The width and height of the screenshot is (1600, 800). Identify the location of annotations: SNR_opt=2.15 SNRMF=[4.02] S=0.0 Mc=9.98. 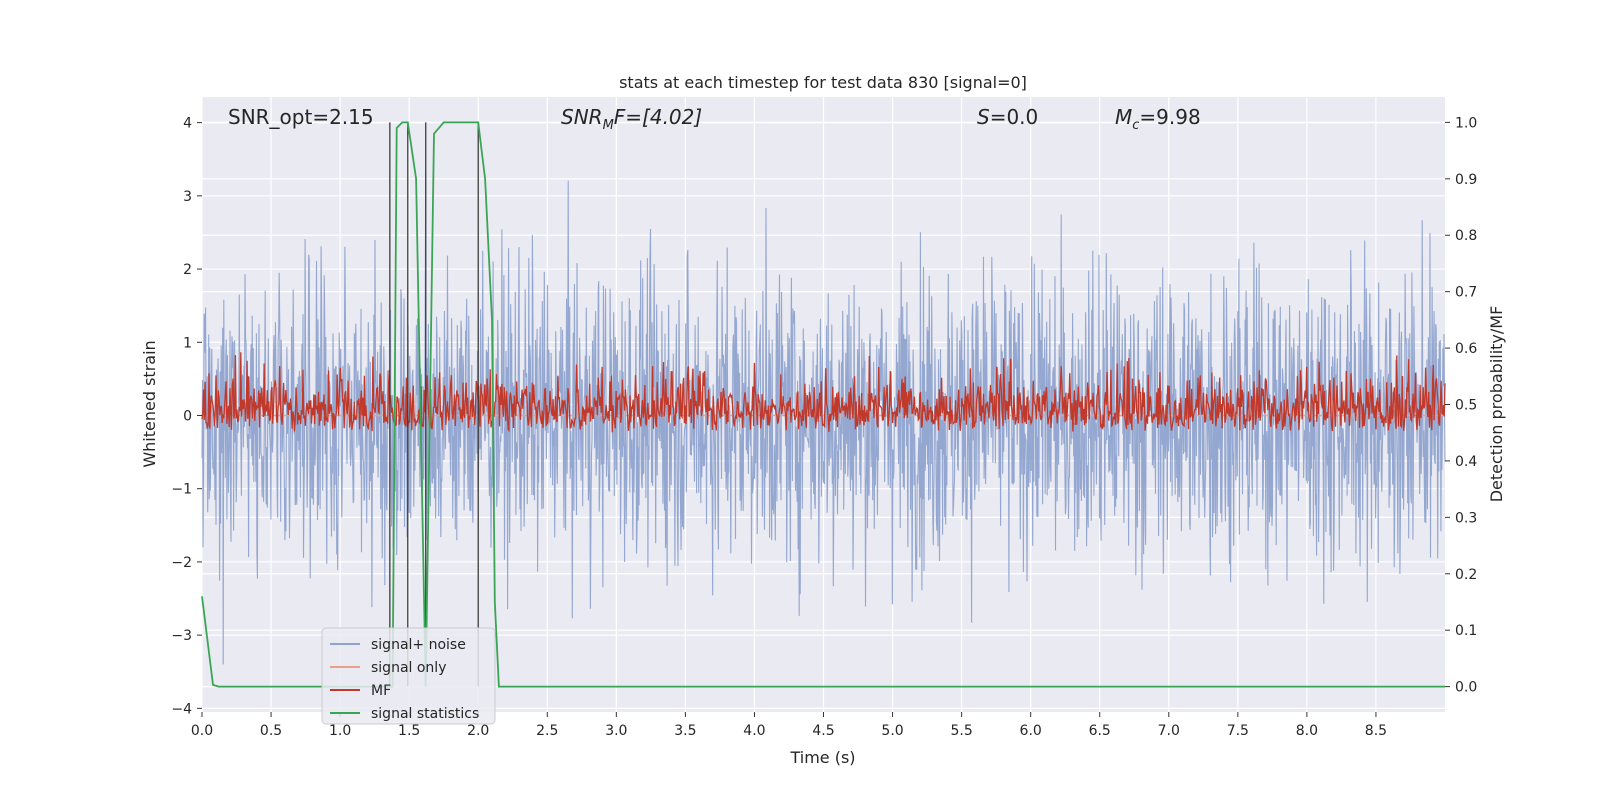
(714, 119).